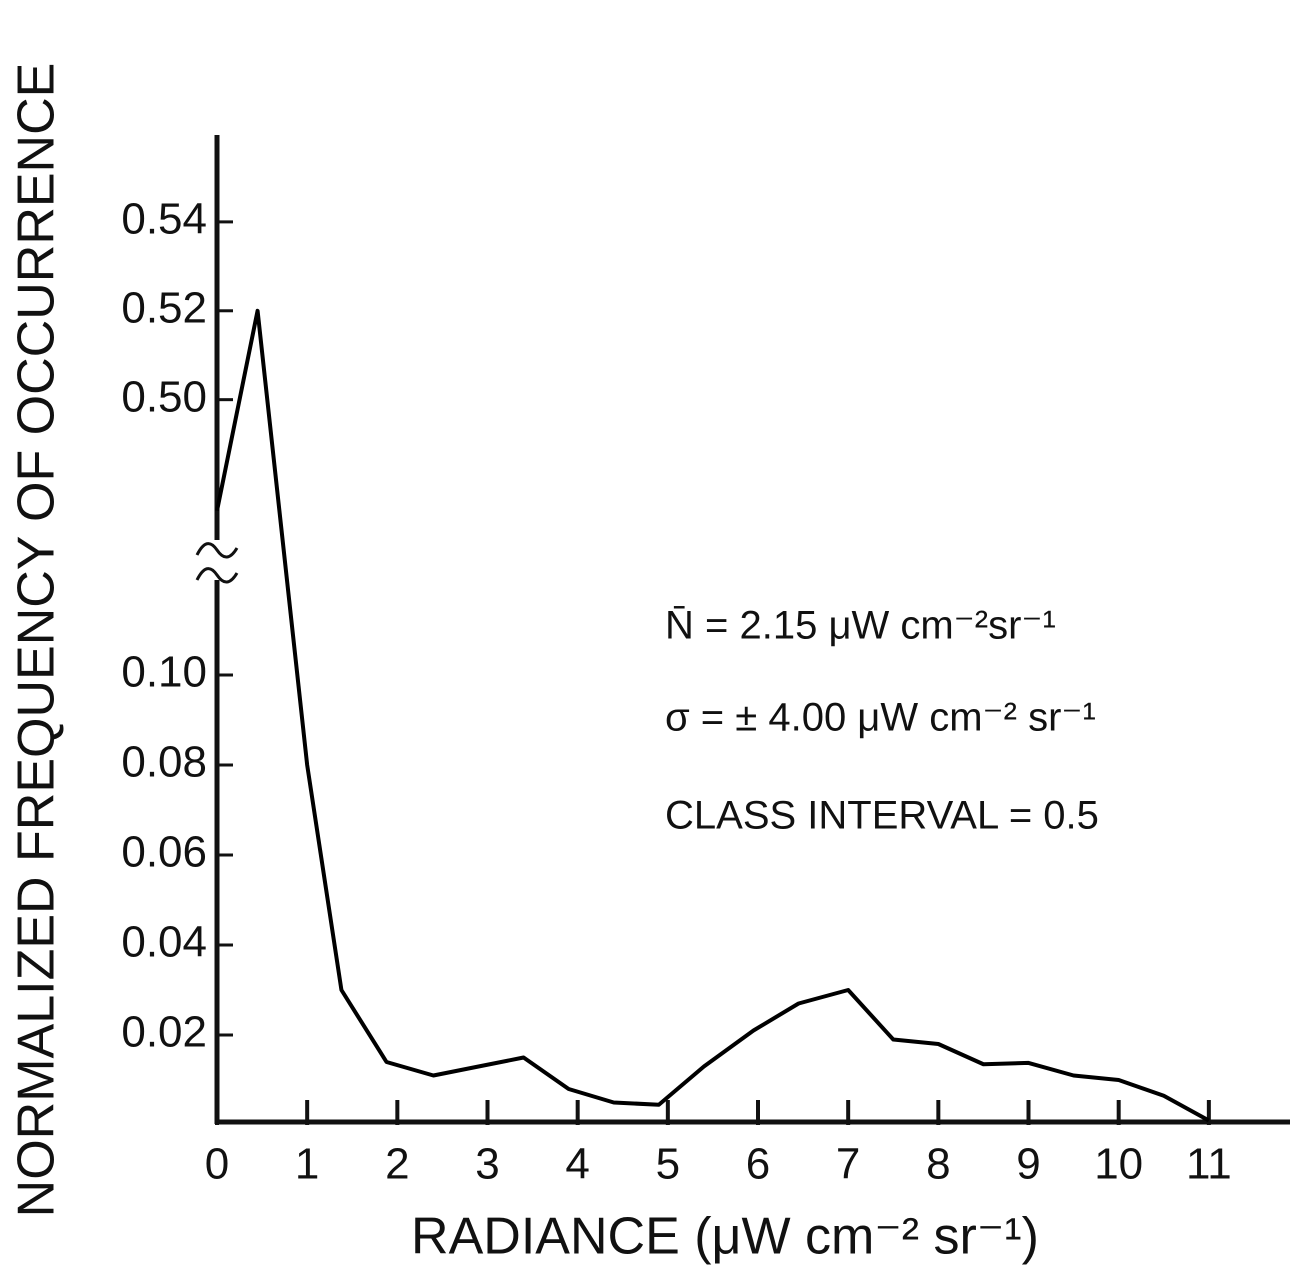 The image size is (1293, 1278). What do you see at coordinates (1209, 1164) in the screenshot?
I see `x-tick-label: 11` at bounding box center [1209, 1164].